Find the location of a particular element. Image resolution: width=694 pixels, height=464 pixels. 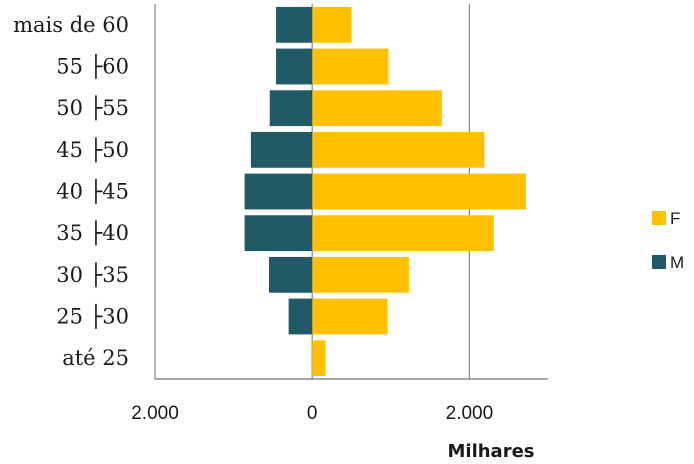

legend: FM is located at coordinates (668, 240).